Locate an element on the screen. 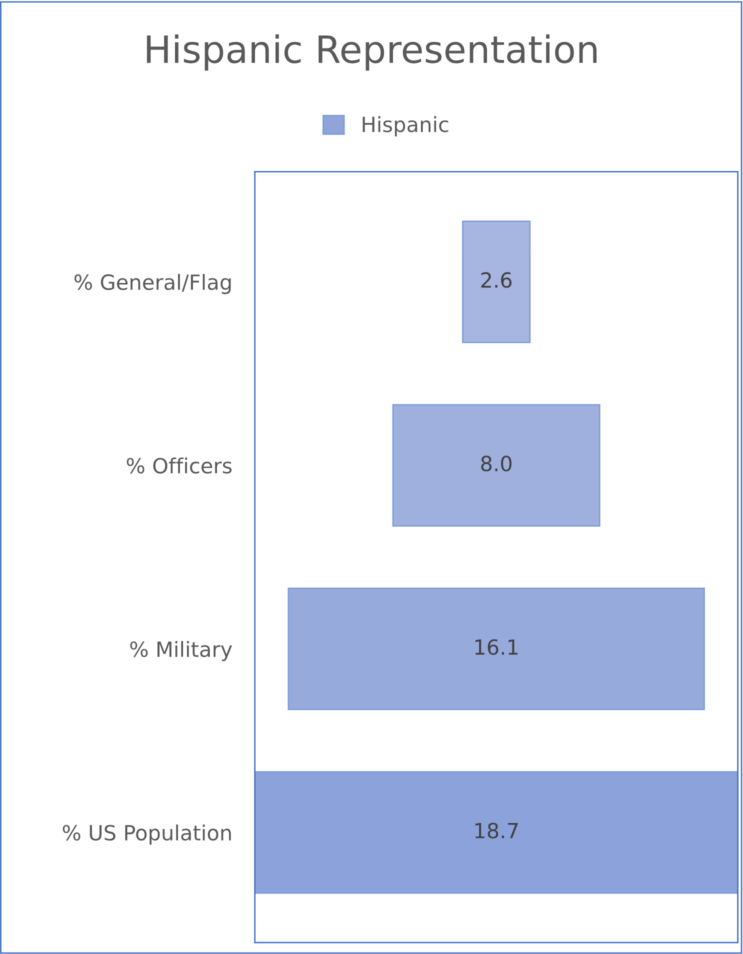  category-label: % Officers is located at coordinates (179, 465).